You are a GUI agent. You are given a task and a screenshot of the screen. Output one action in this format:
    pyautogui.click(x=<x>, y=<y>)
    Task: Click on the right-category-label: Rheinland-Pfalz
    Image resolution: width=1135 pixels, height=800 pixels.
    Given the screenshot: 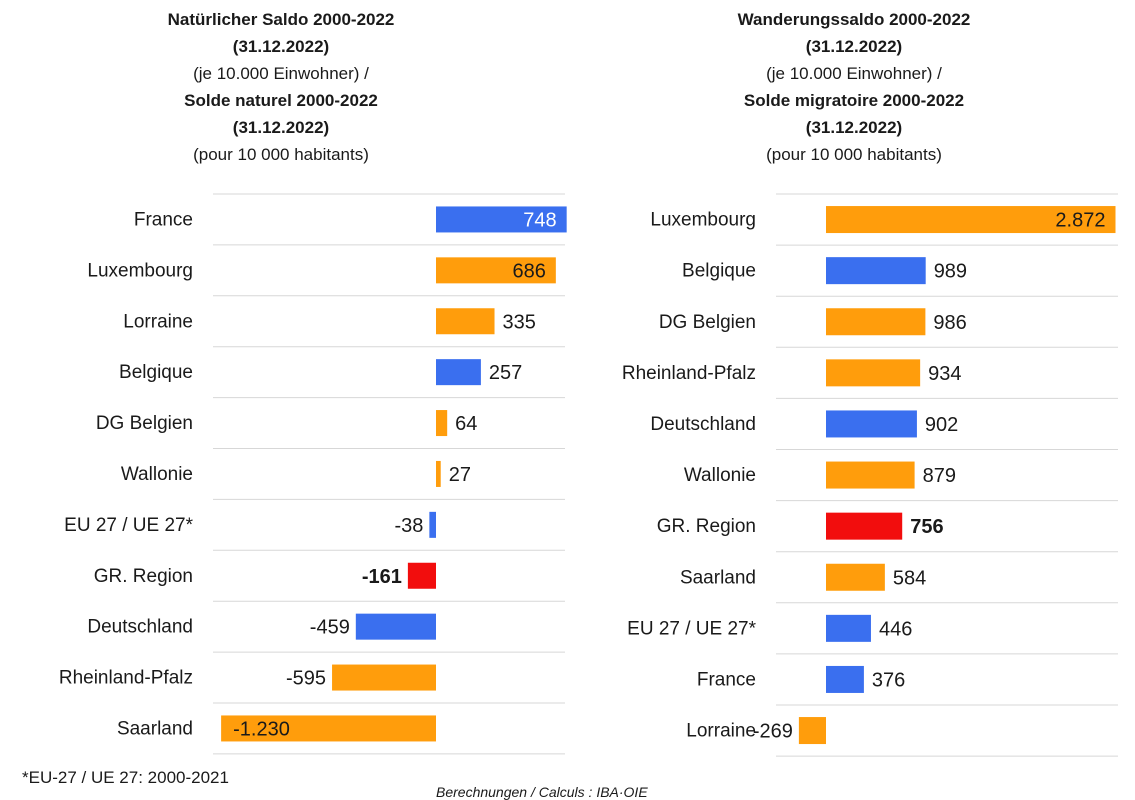 What is the action you would take?
    pyautogui.click(x=689, y=373)
    